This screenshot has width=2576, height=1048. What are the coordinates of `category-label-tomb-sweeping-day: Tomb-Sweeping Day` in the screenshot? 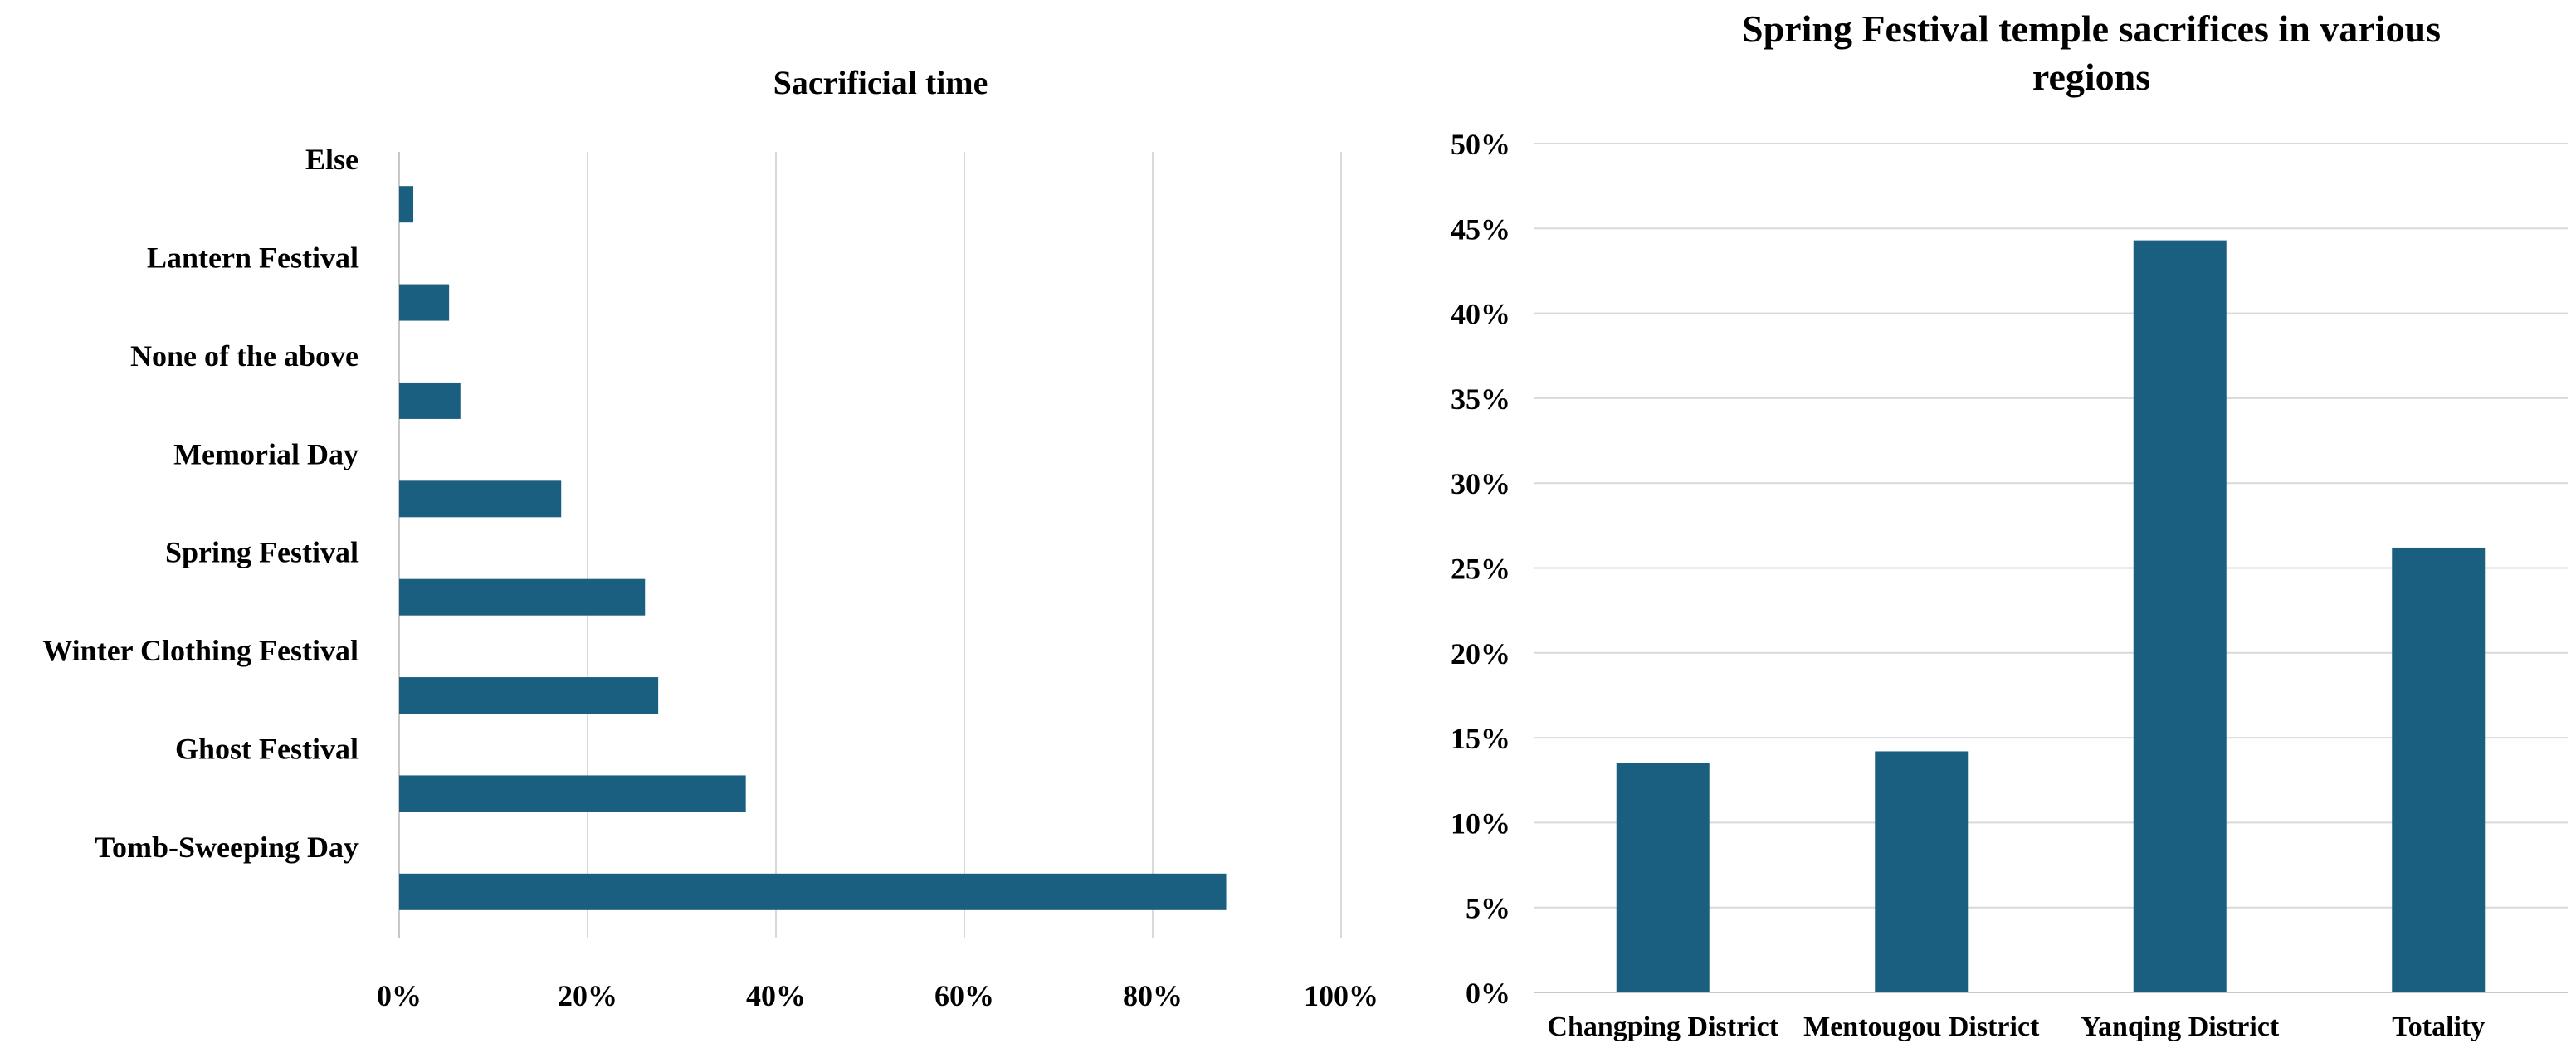 It's located at (227, 848).